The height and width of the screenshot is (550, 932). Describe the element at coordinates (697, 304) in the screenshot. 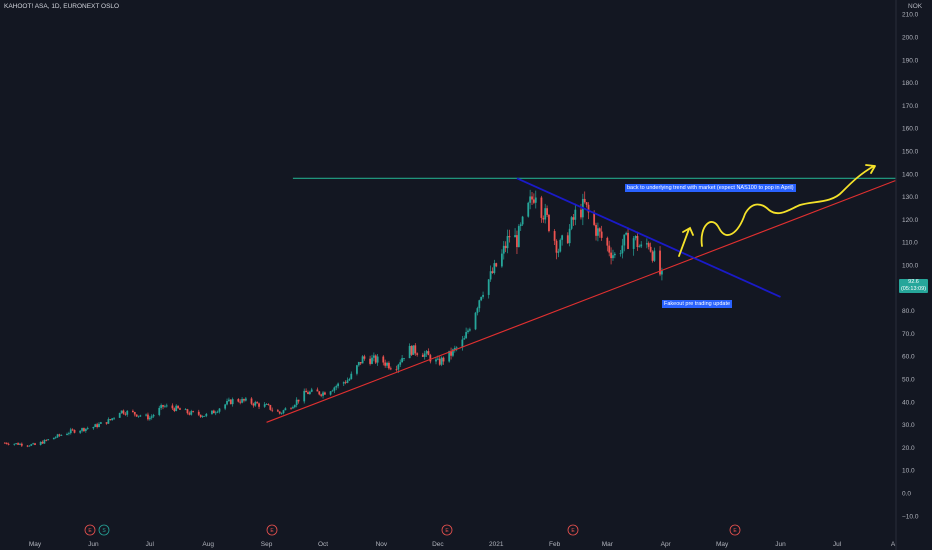

I see `annotation-lower: Fakeout pre trading update` at that location.